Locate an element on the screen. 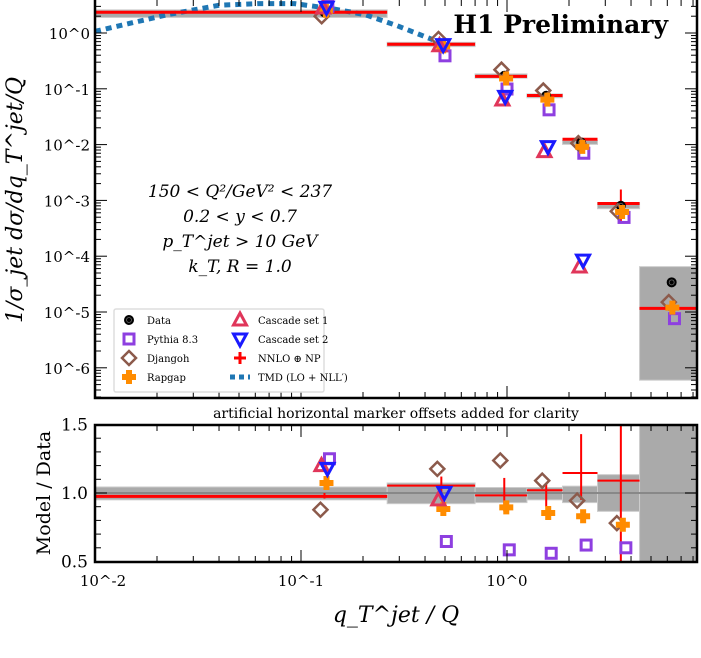 Image resolution: width=701 pixels, height=658 pixels. legend-entry: Rapgap is located at coordinates (154, 377).